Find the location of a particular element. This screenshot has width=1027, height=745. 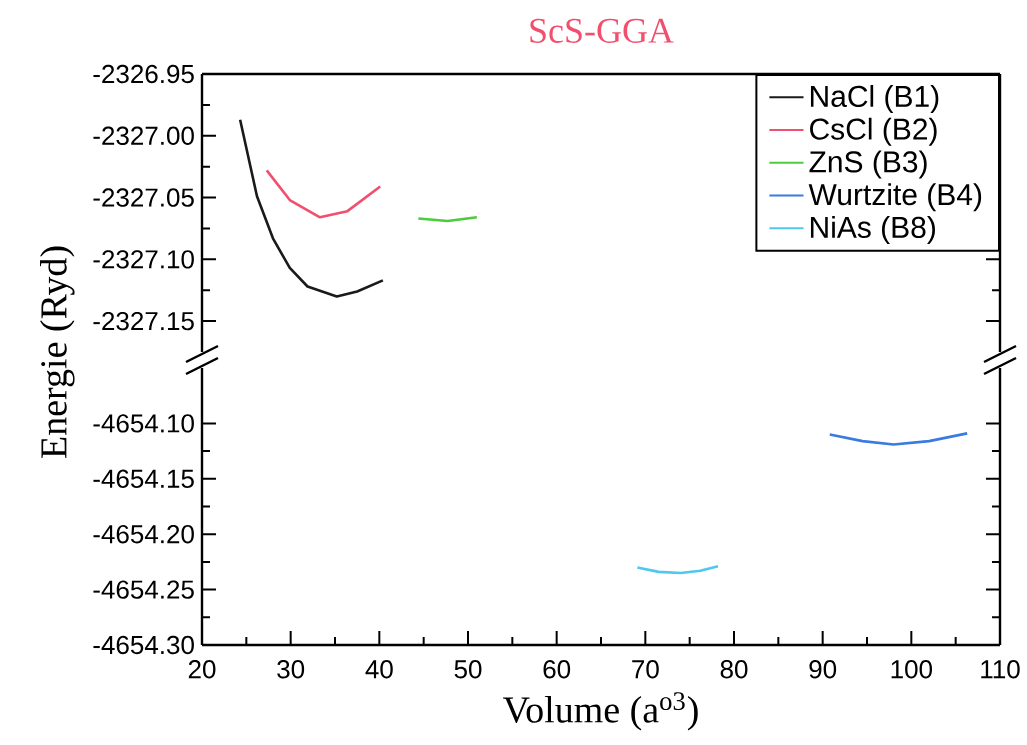

x-axis-title: Volume (a$^{o3}$) is located at coordinates (600, 711).